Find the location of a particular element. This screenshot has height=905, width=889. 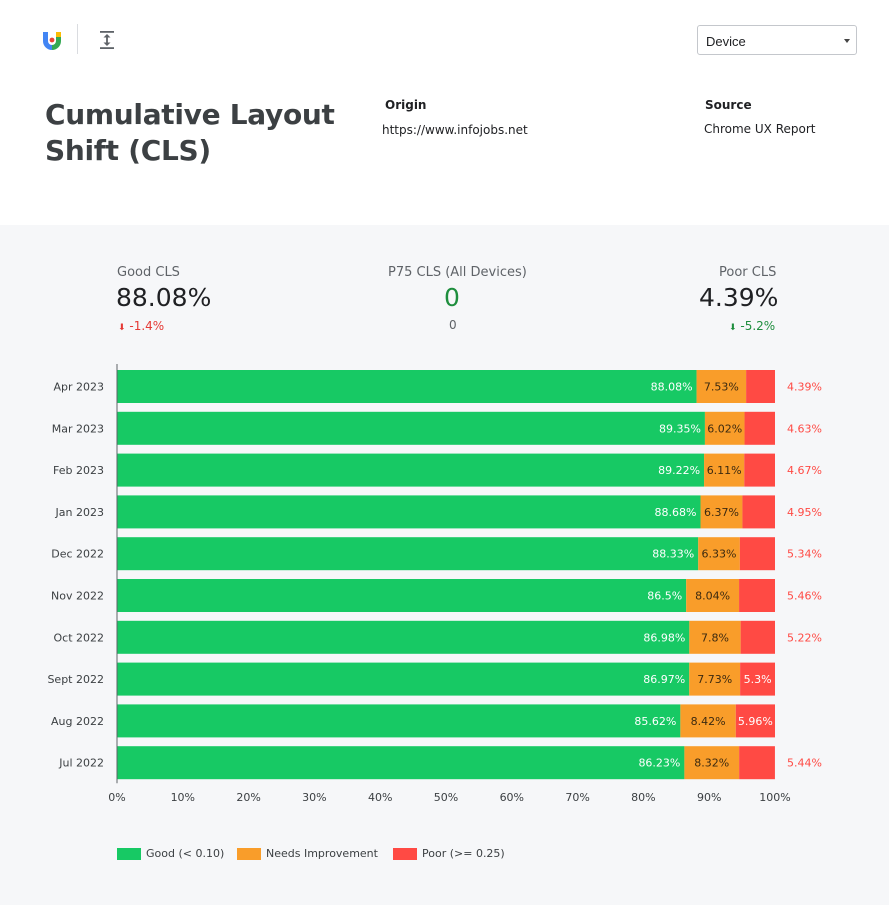

bar-good-nov-2022 is located at coordinates (402, 595).